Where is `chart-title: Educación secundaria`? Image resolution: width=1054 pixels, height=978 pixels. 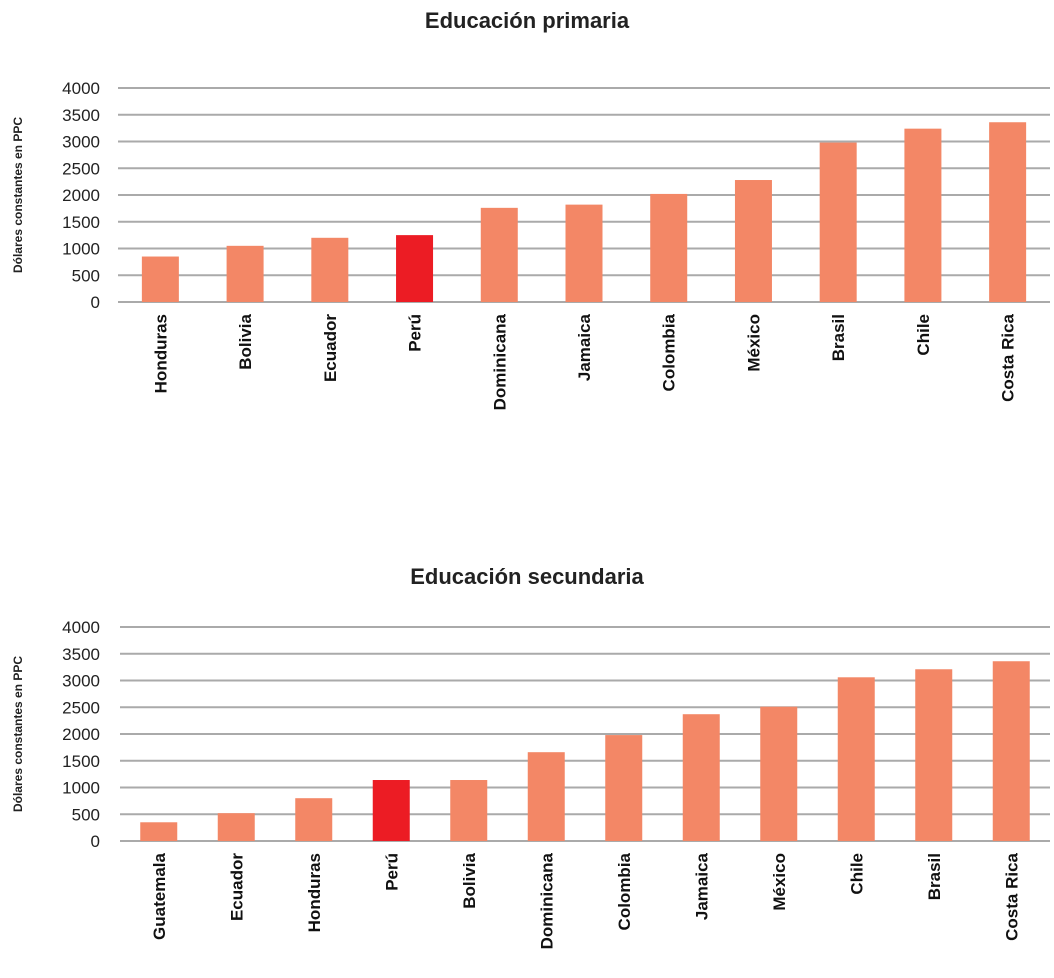 chart-title: Educación secundaria is located at coordinates (527, 576).